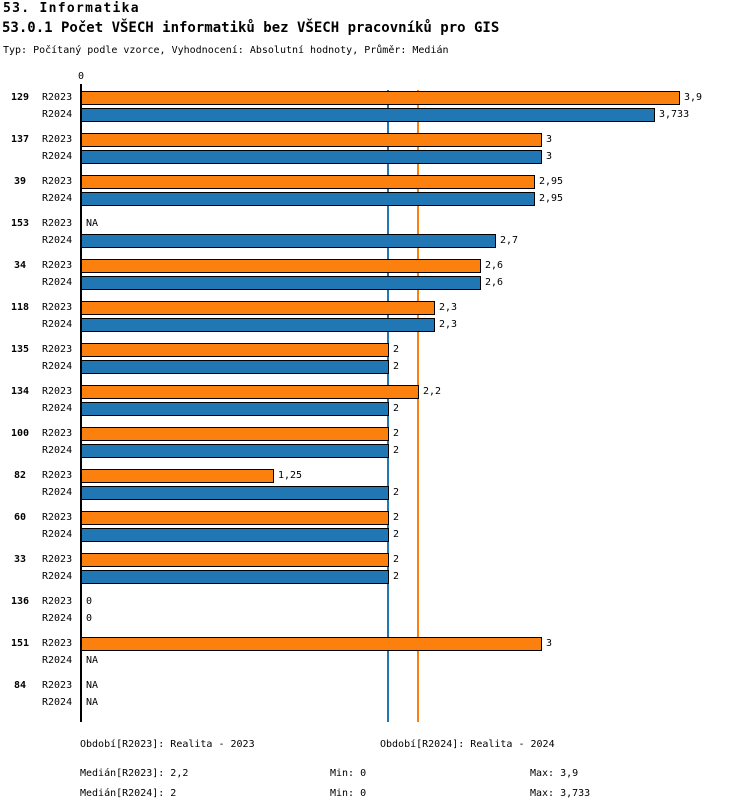  Describe the element at coordinates (20, 685) in the screenshot. I see `category-label: 84` at that location.